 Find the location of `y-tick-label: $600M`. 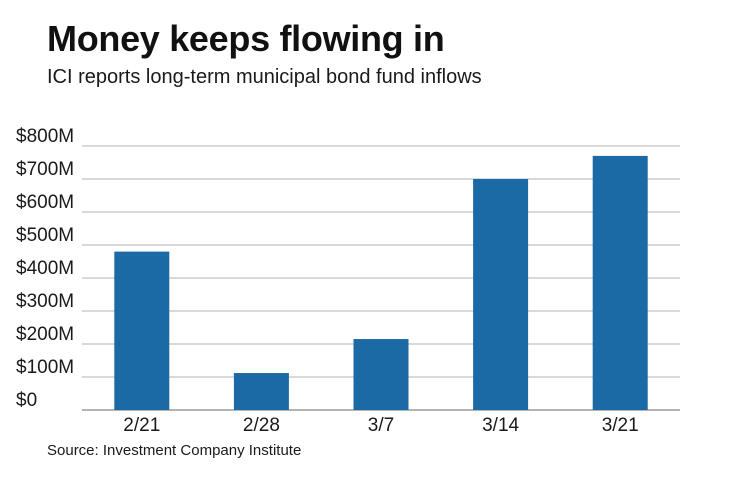

y-tick-label: $600M is located at coordinates (45, 202).